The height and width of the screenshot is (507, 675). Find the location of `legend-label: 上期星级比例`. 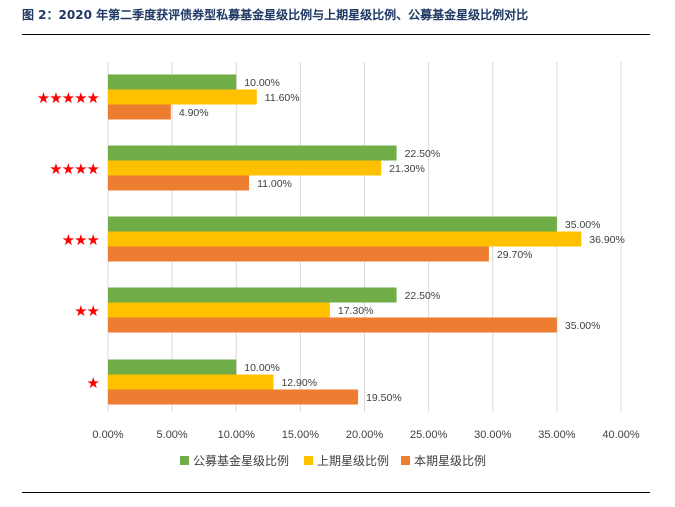

legend-label: 上期星级比例 is located at coordinates (353, 461).